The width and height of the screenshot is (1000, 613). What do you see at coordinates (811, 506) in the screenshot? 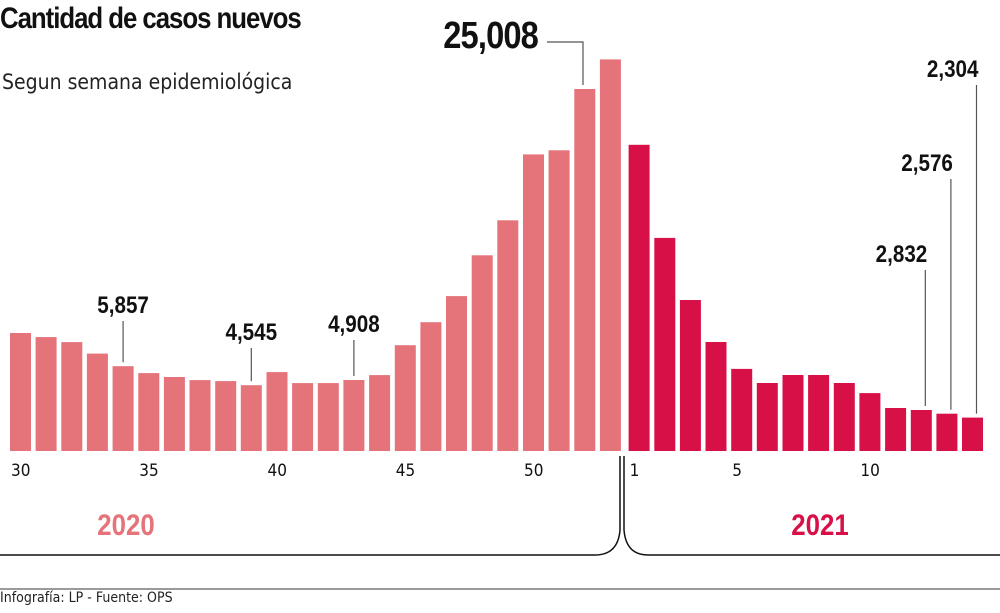
I see `bracket-2021` at bounding box center [811, 506].